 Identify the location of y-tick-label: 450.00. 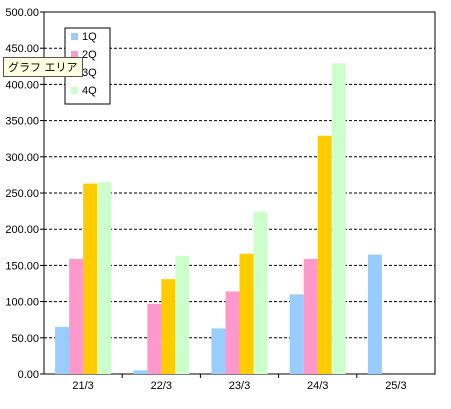
(22, 49).